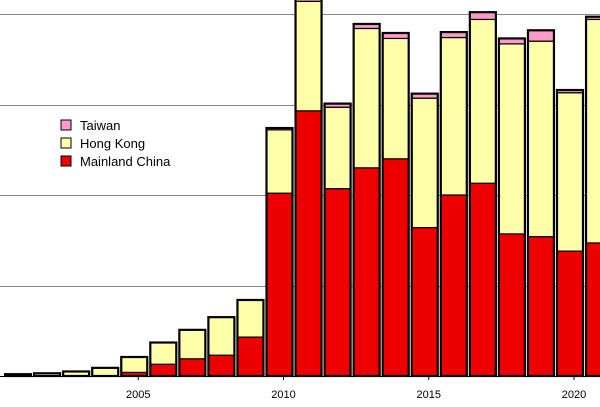 The height and width of the screenshot is (407, 600). I want to click on bar-outline, so click(18, 375).